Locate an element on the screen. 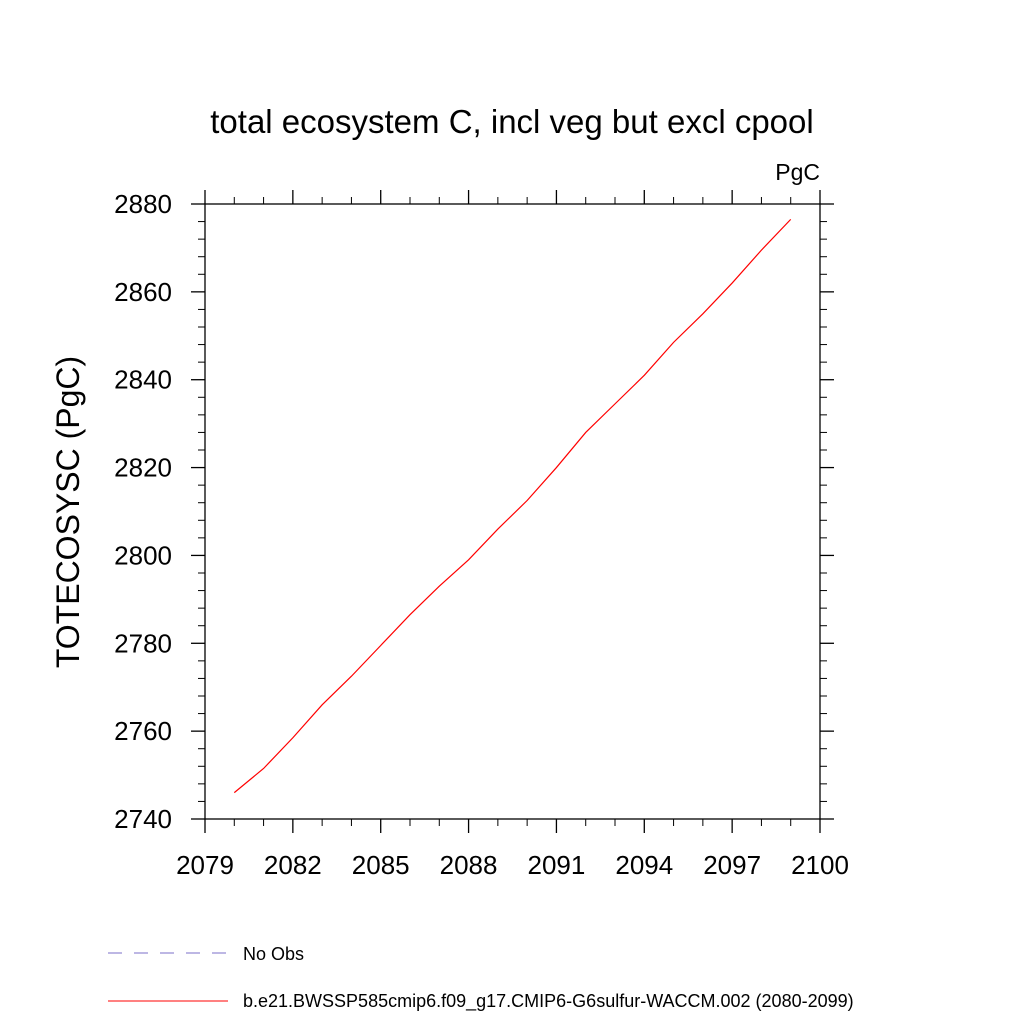  y-tick-label: 2840 is located at coordinates (143, 380).